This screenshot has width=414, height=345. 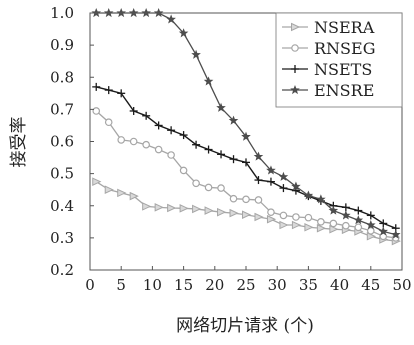 I want to click on y-axis-label: 接受率, so click(x=19, y=142).